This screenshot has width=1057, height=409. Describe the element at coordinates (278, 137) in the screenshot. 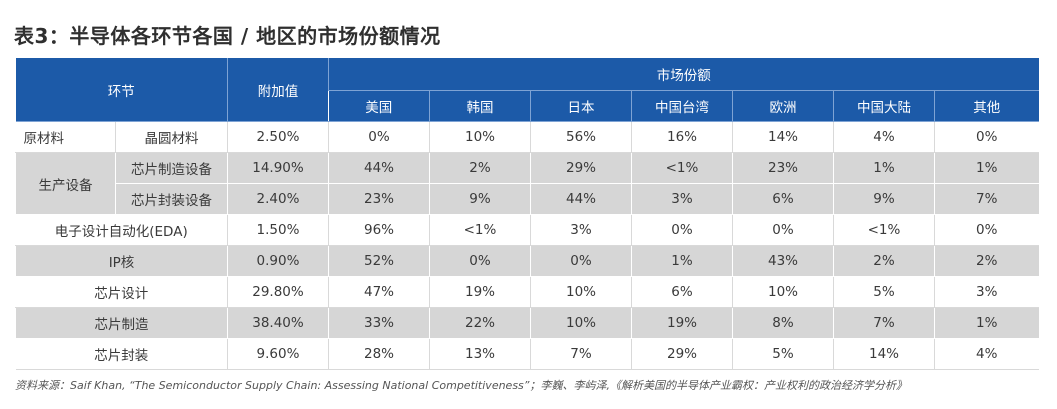

I see `value-added-cell: 2.50%` at that location.